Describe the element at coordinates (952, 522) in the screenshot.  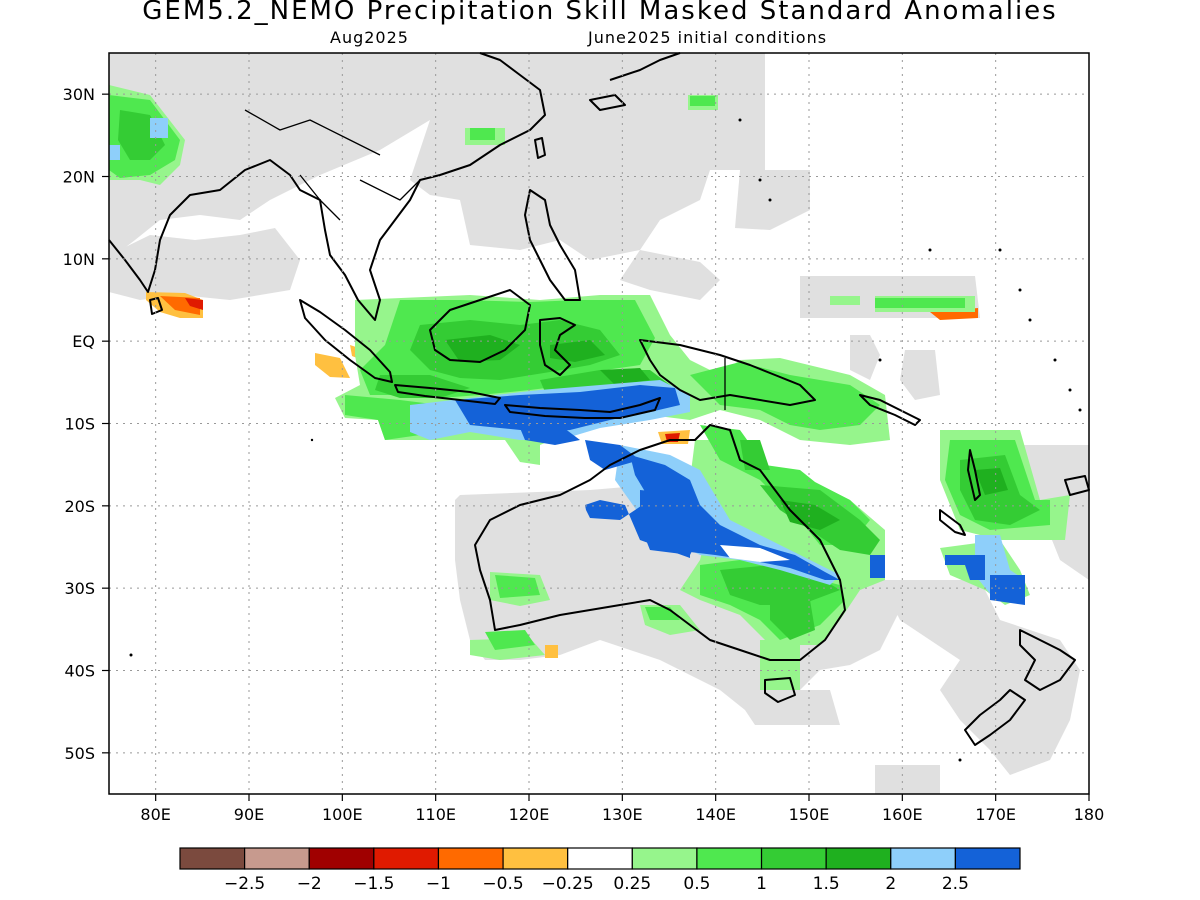
I see `new-caledonia-coastline` at that location.